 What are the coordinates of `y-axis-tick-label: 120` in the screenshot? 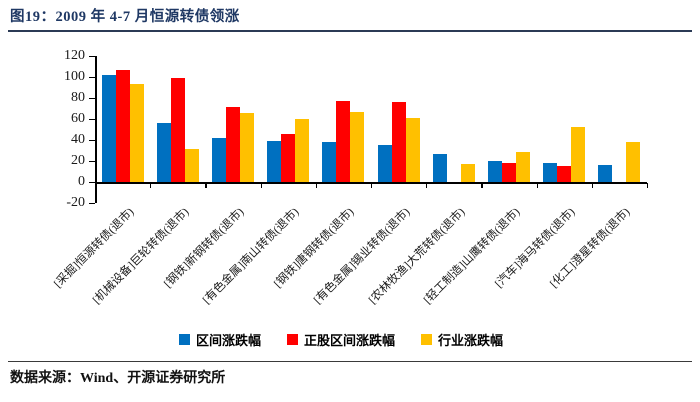 It's located at (74, 55).